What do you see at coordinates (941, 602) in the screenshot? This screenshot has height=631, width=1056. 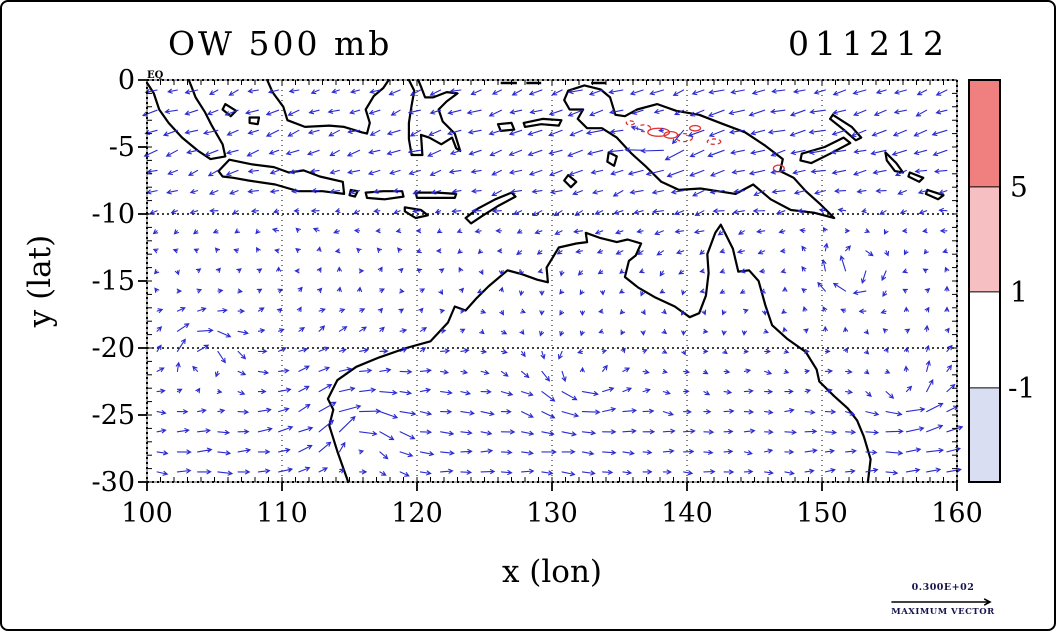 I see `max-vector-arrow` at bounding box center [941, 602].